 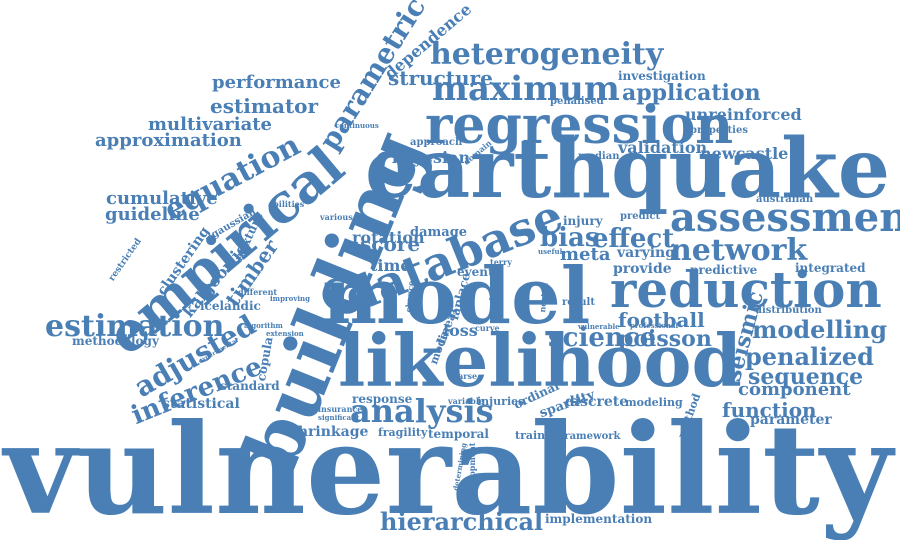 What do you see at coordinates (285, 333) in the screenshot?
I see `word-extension: extension` at bounding box center [285, 333].